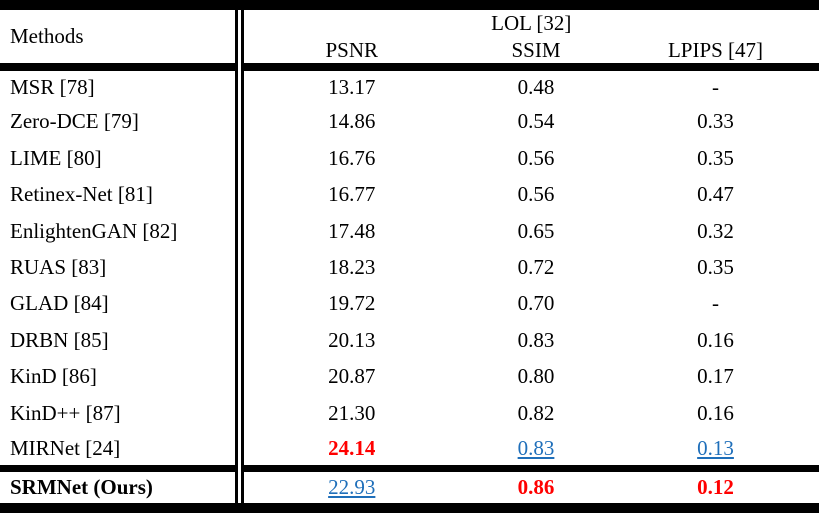 Image resolution: width=819 pixels, height=513 pixels. I want to click on ours-method-cell: SRMNet (Ours), so click(122, 486).